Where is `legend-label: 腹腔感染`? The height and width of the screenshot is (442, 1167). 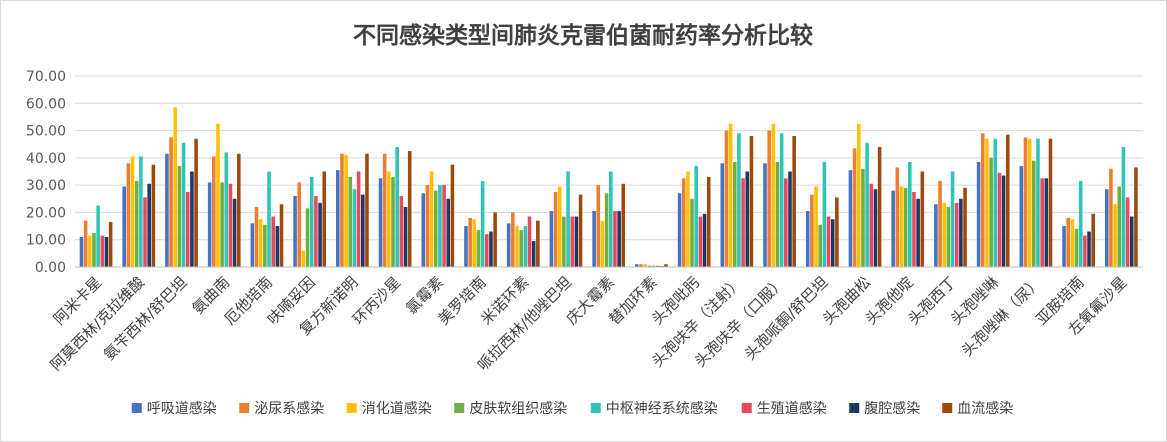
legend-label: 腹腔感染 is located at coordinates (892, 408).